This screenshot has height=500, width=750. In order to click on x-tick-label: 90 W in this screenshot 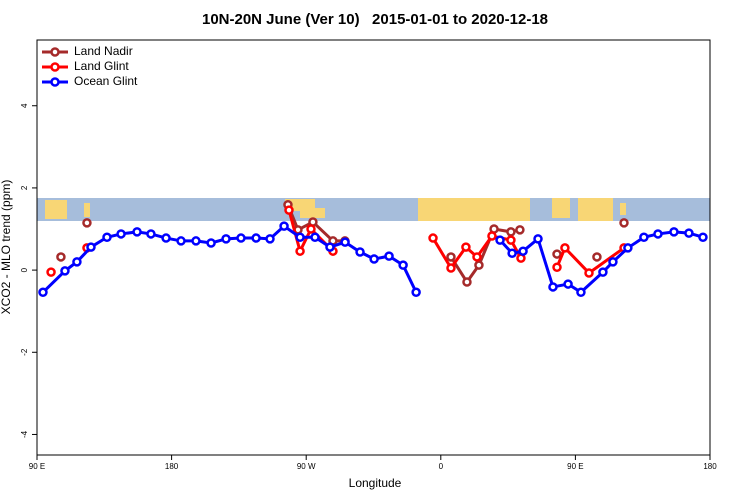, I will do `click(306, 466)`.